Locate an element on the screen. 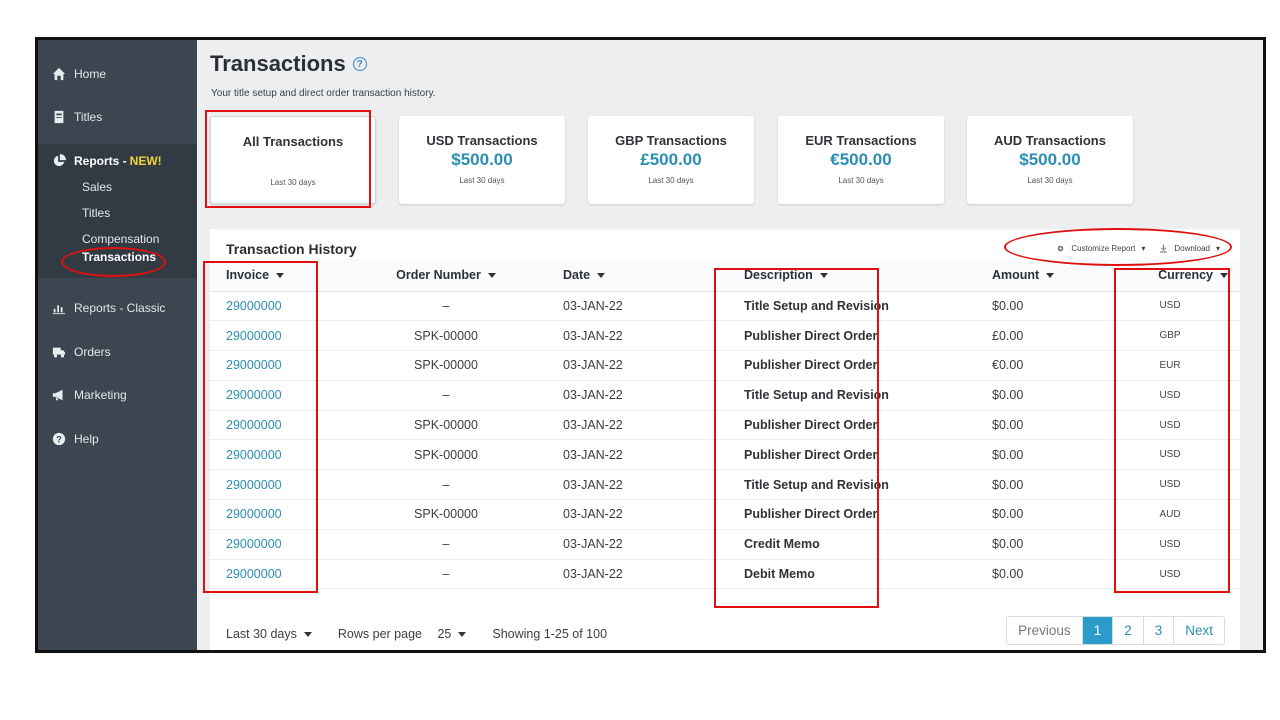  sidebar-item-label: Orders is located at coordinates (92, 352).